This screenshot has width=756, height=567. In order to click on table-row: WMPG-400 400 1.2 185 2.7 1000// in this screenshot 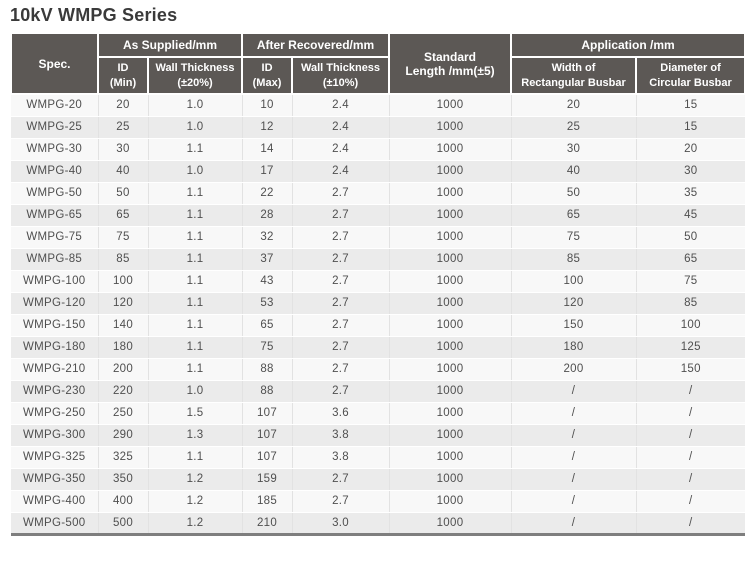, I will do `click(378, 501)`.